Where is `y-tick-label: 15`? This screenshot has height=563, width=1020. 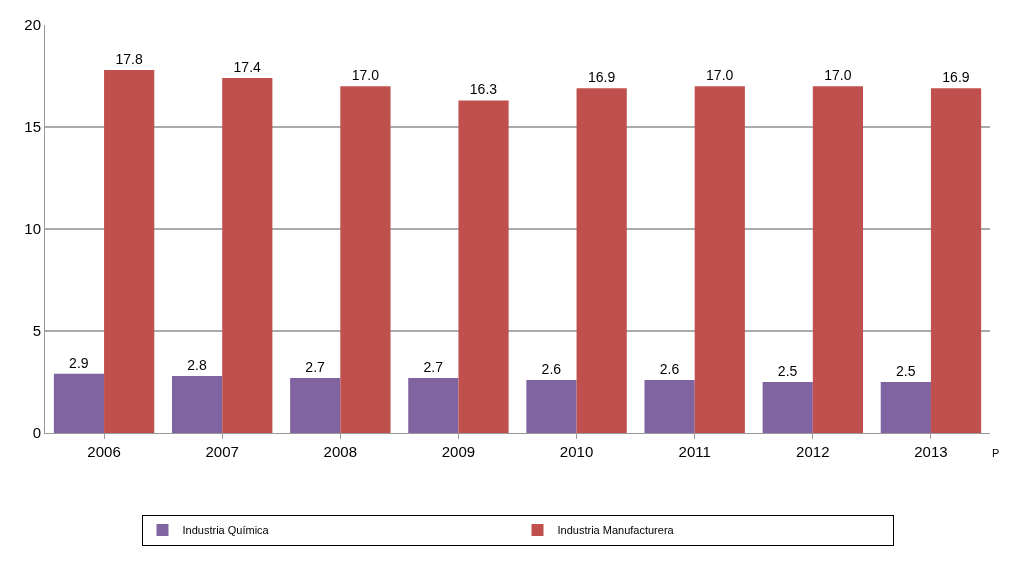
y-tick-label: 15 is located at coordinates (32, 127).